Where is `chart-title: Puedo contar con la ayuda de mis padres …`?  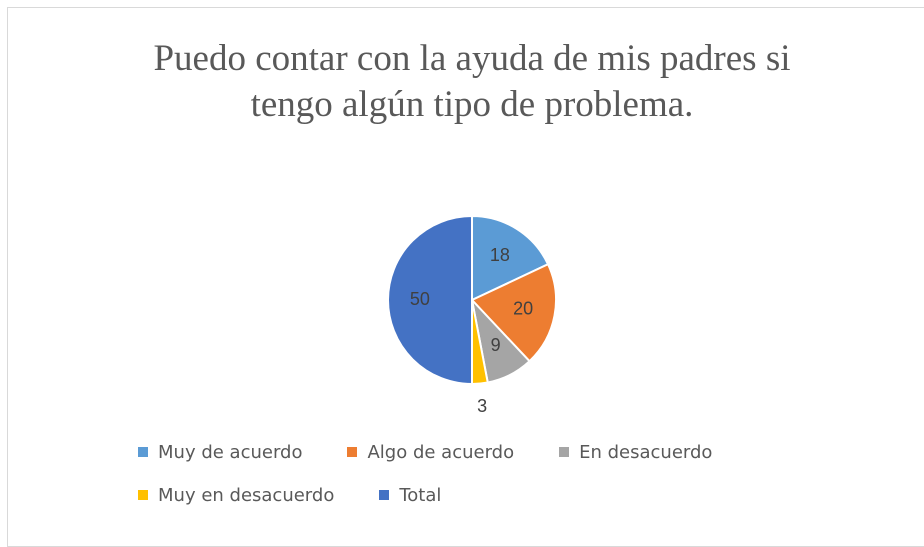 chart-title: Puedo contar con la ayuda de mis padres … is located at coordinates (472, 81).